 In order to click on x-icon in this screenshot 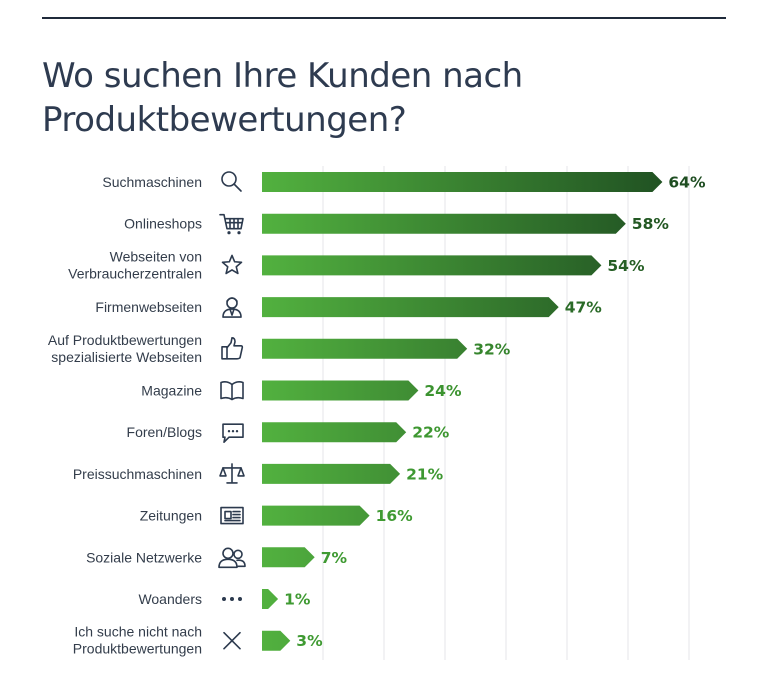, I will do `click(232, 640)`.